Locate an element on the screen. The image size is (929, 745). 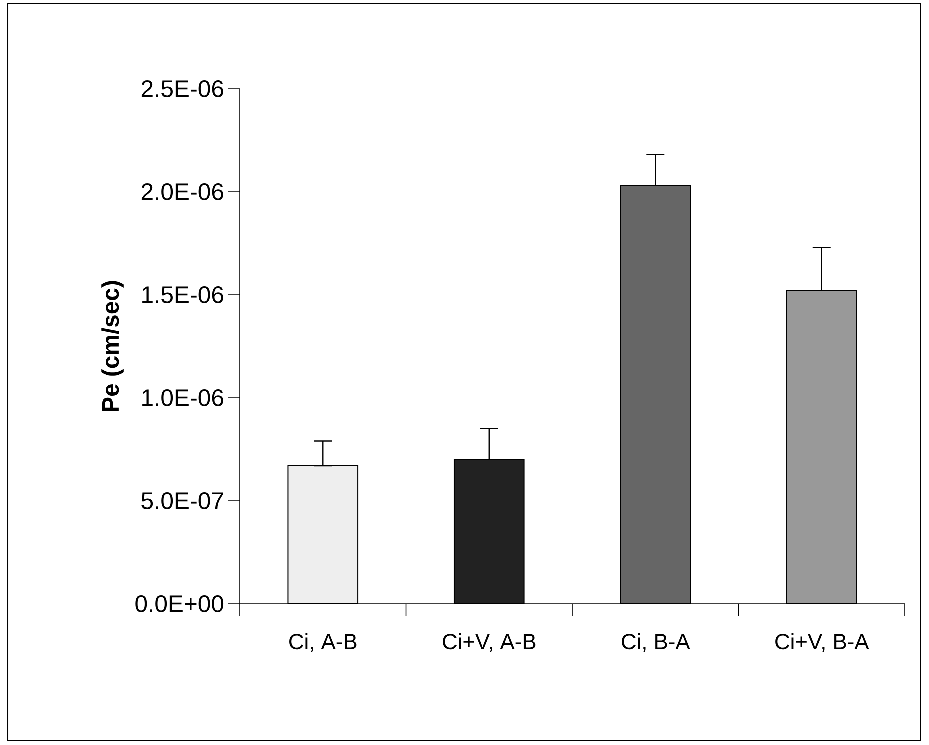
x-tick-label: Ci+V, B-A is located at coordinates (823, 643).